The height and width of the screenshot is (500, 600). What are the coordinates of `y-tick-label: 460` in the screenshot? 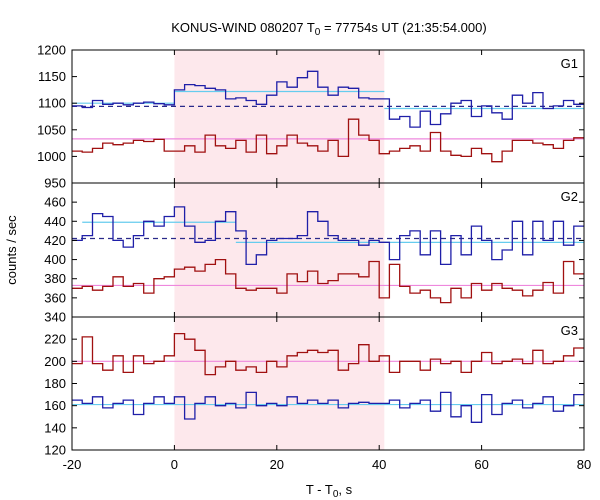 It's located at (55, 202).